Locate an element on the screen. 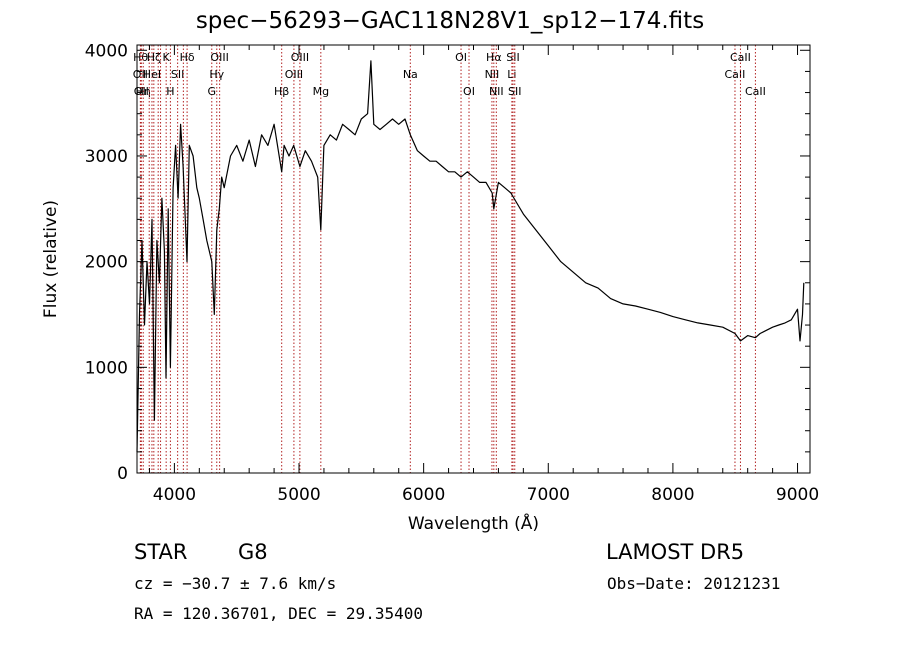  ra-dec-coordinates: RA = 120.36701, DEC = 29.35400 is located at coordinates (278, 613).